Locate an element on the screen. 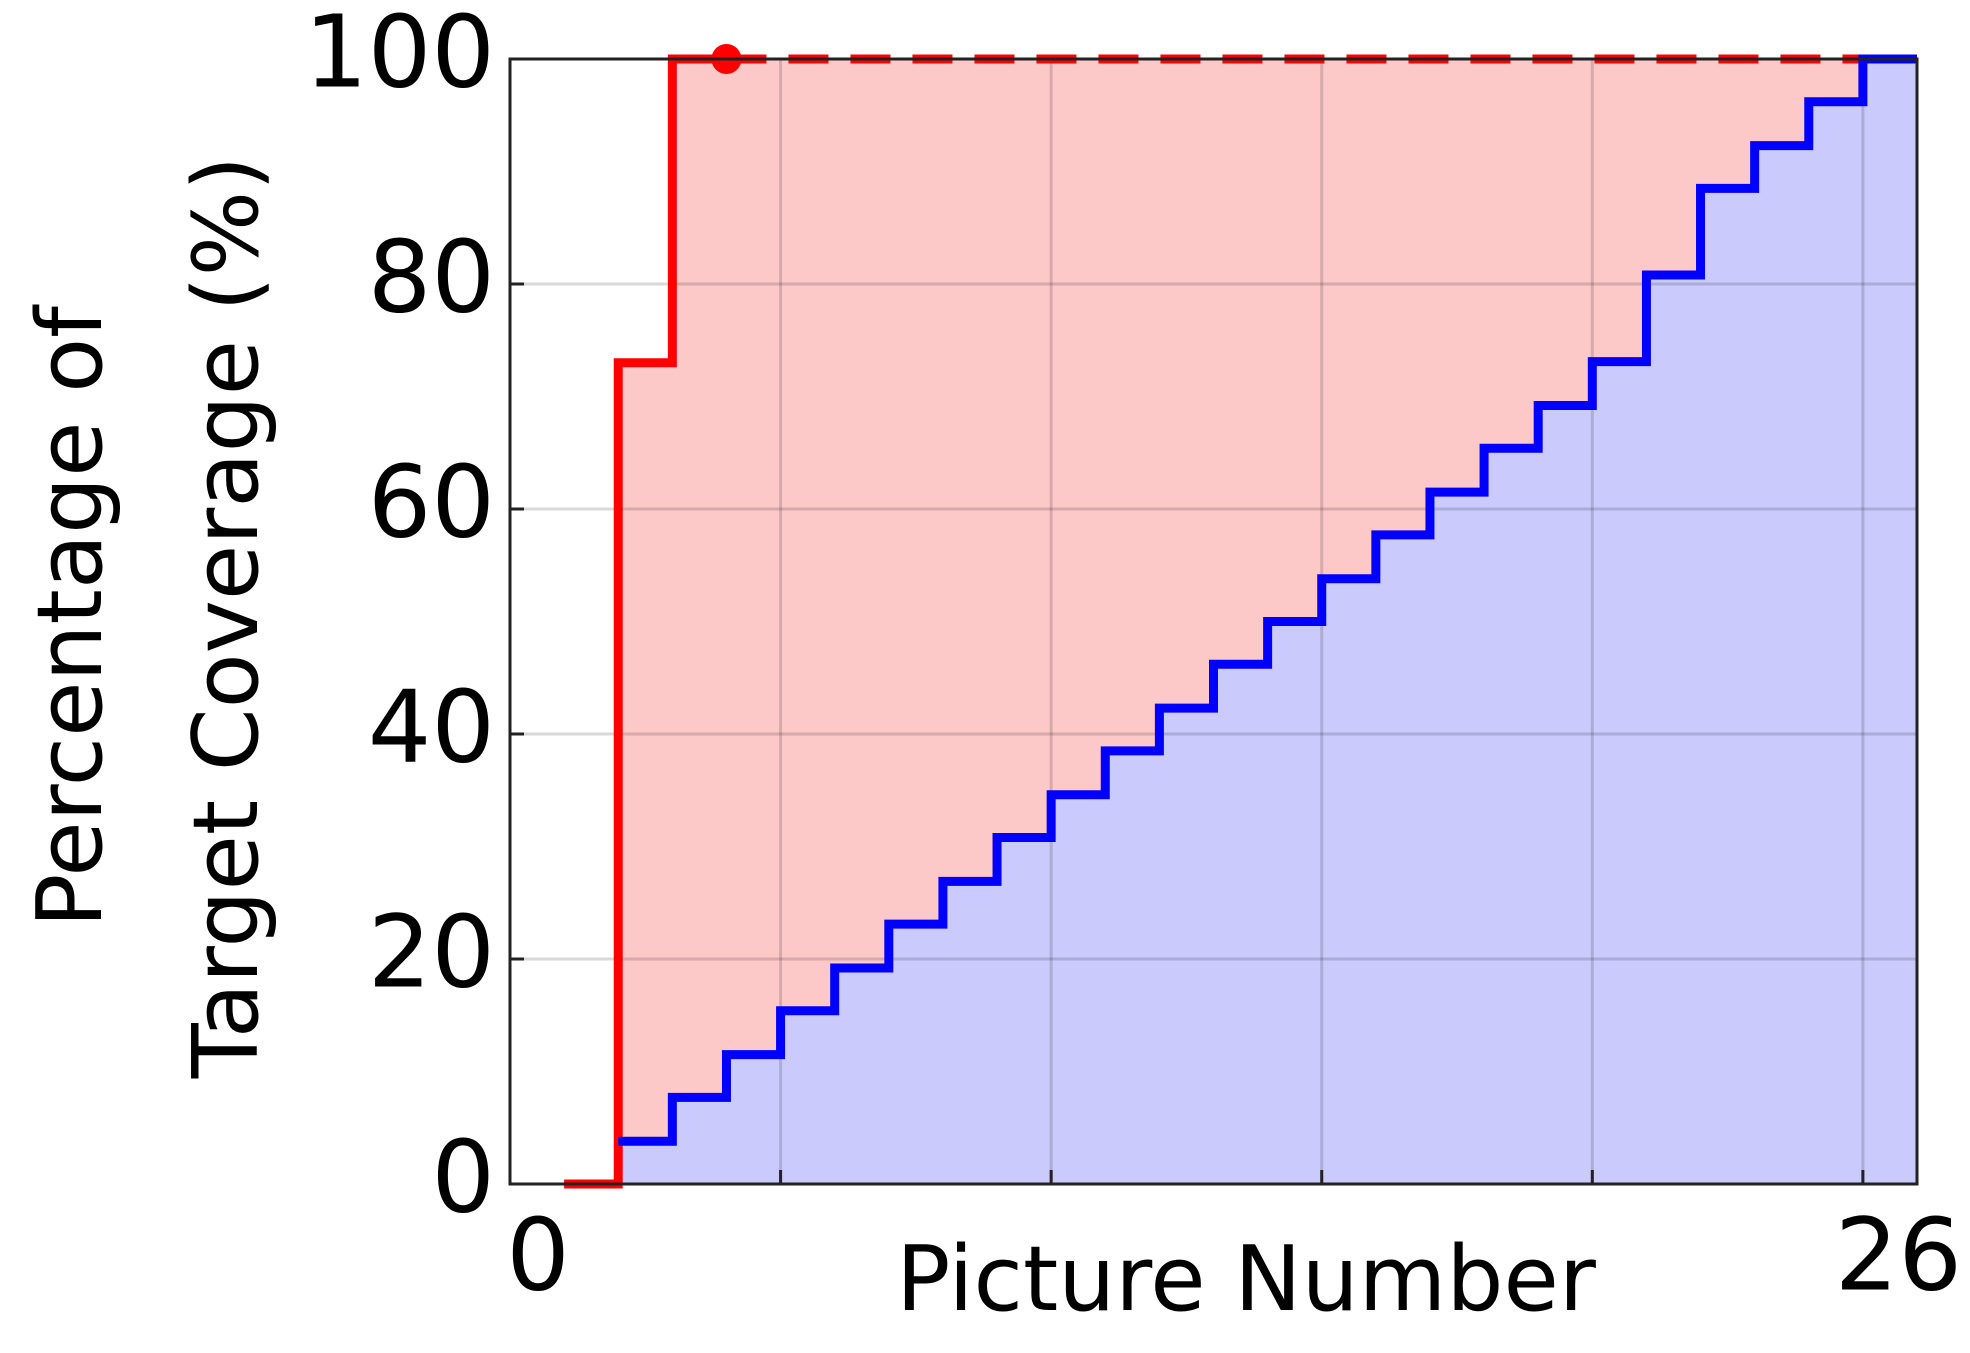 The height and width of the screenshot is (1353, 1970). y-axis-label: Target Coverage (%) is located at coordinates (226, 618).